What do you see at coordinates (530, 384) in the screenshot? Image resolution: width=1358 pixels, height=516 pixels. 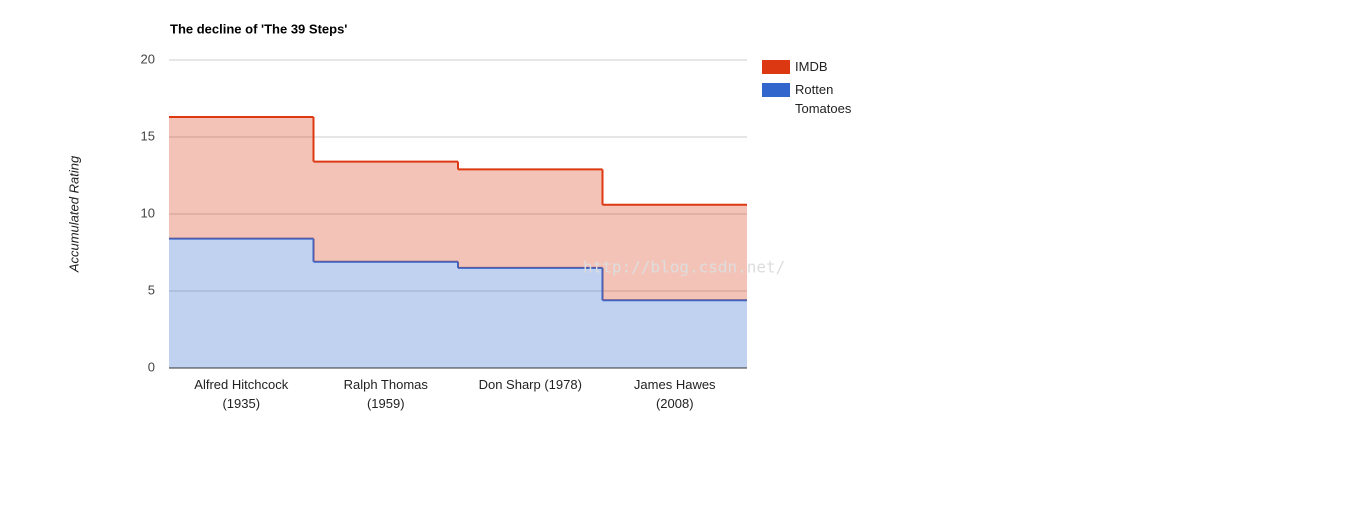 I see `x-tick-label: Don Sharp (1978)` at bounding box center [530, 384].